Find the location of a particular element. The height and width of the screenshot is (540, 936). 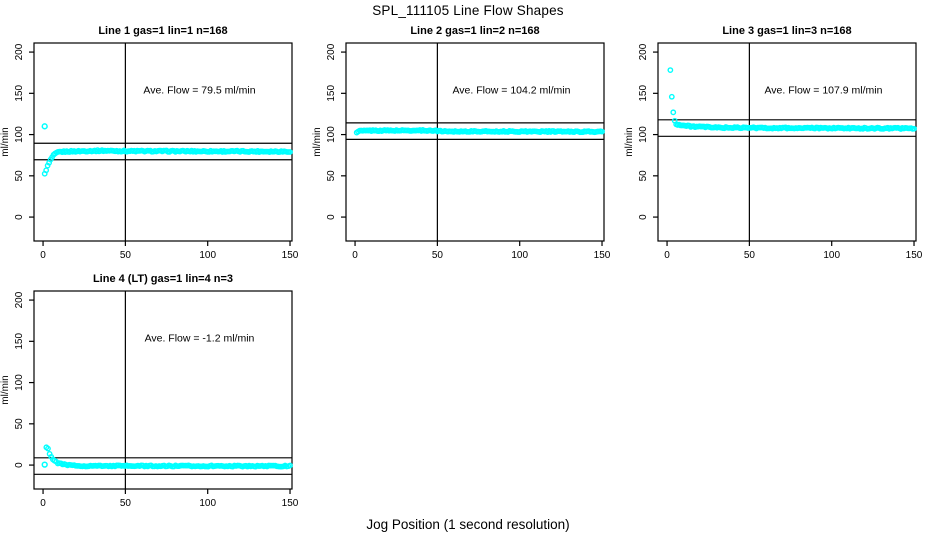

avg-flow-annotation: Ave. Flow = 79.5 ml/min is located at coordinates (199, 90).